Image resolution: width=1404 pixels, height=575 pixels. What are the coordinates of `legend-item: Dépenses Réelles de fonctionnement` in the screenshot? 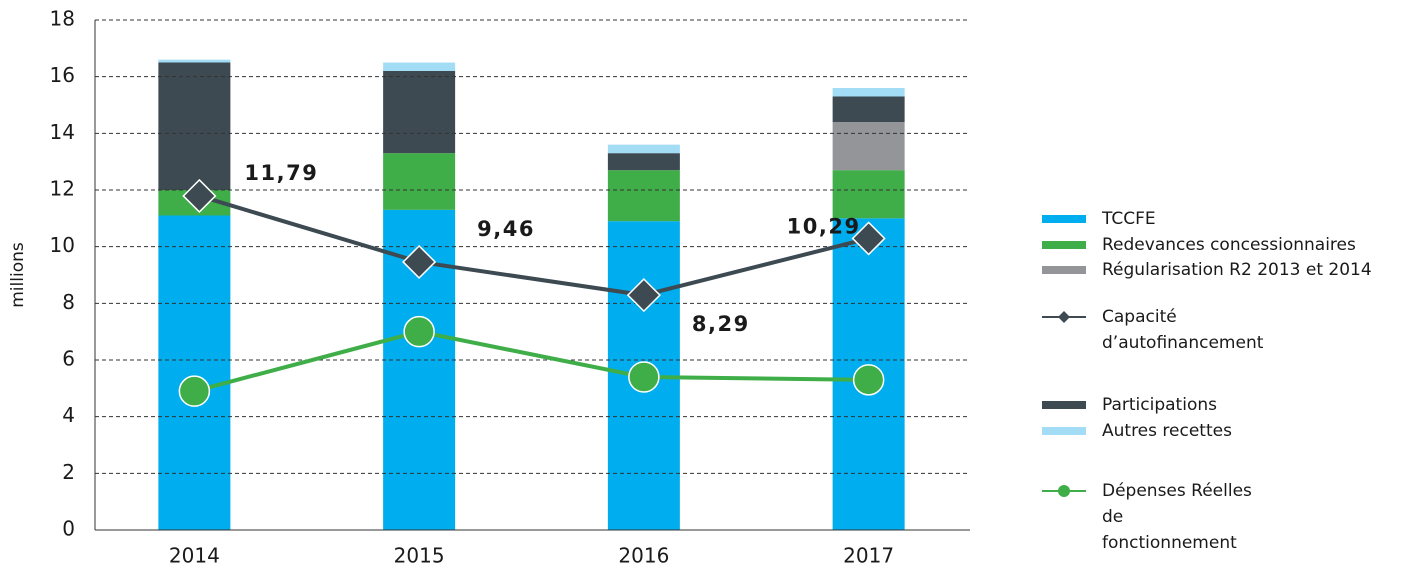 It's located at (1147, 517).